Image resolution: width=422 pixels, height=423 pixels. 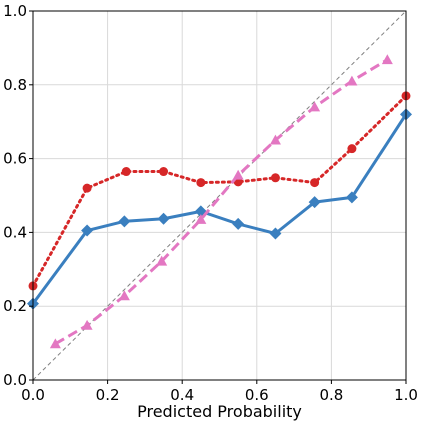 What do you see at coordinates (15, 85) in the screenshot?
I see `y-tick-label: 0.8` at bounding box center [15, 85].